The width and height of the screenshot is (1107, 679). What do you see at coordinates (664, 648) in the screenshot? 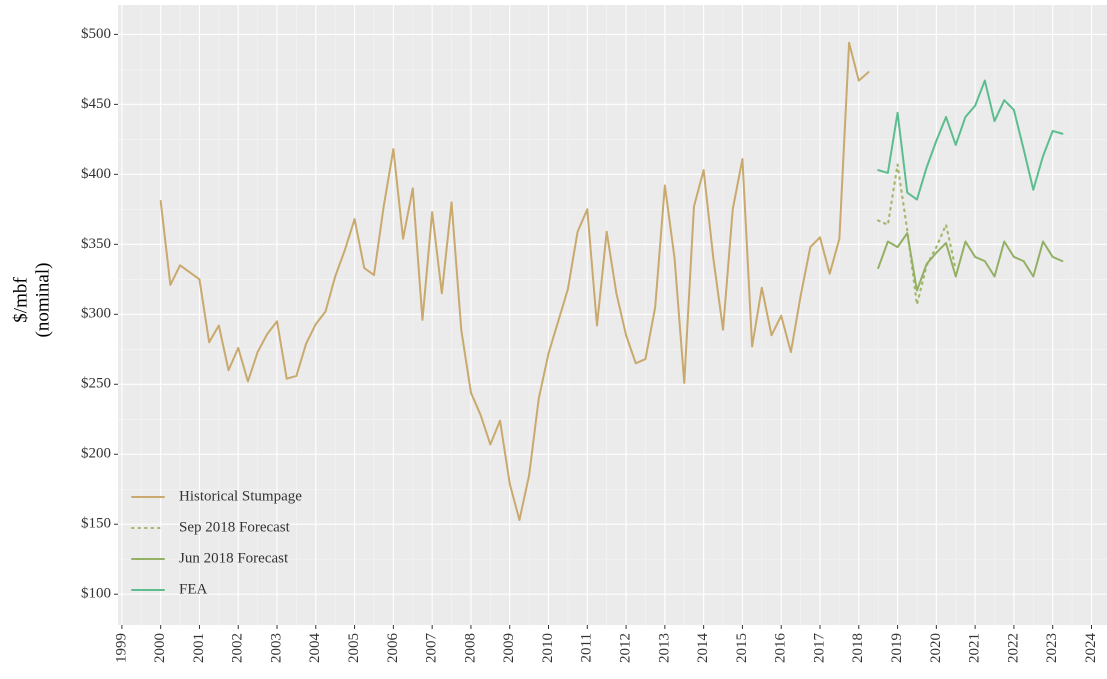
I see `x-tick-label: 2013` at bounding box center [664, 648].